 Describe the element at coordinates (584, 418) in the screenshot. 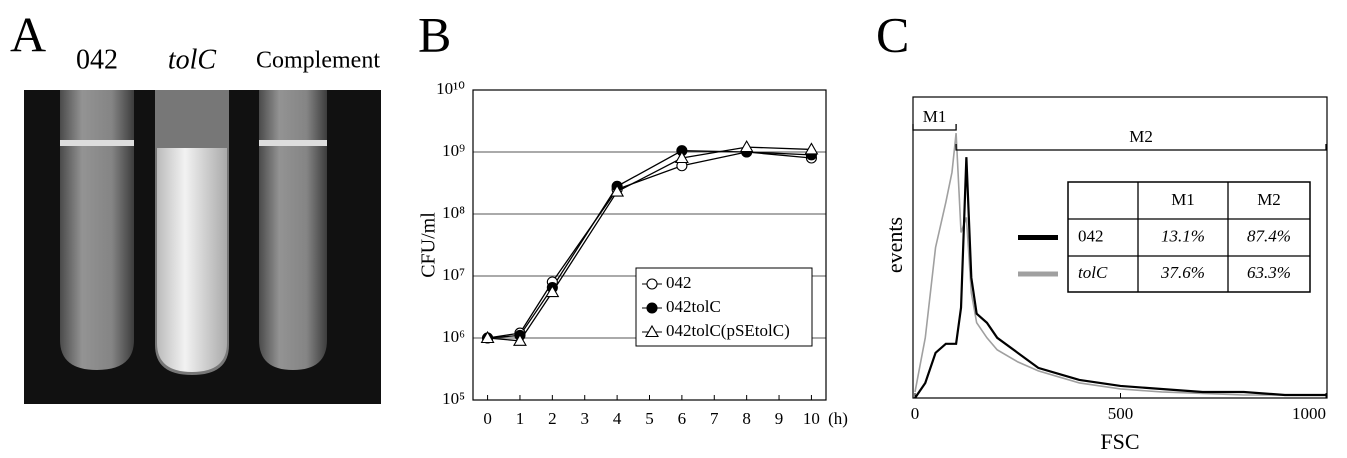

I see `x-tick-label: 3` at that location.